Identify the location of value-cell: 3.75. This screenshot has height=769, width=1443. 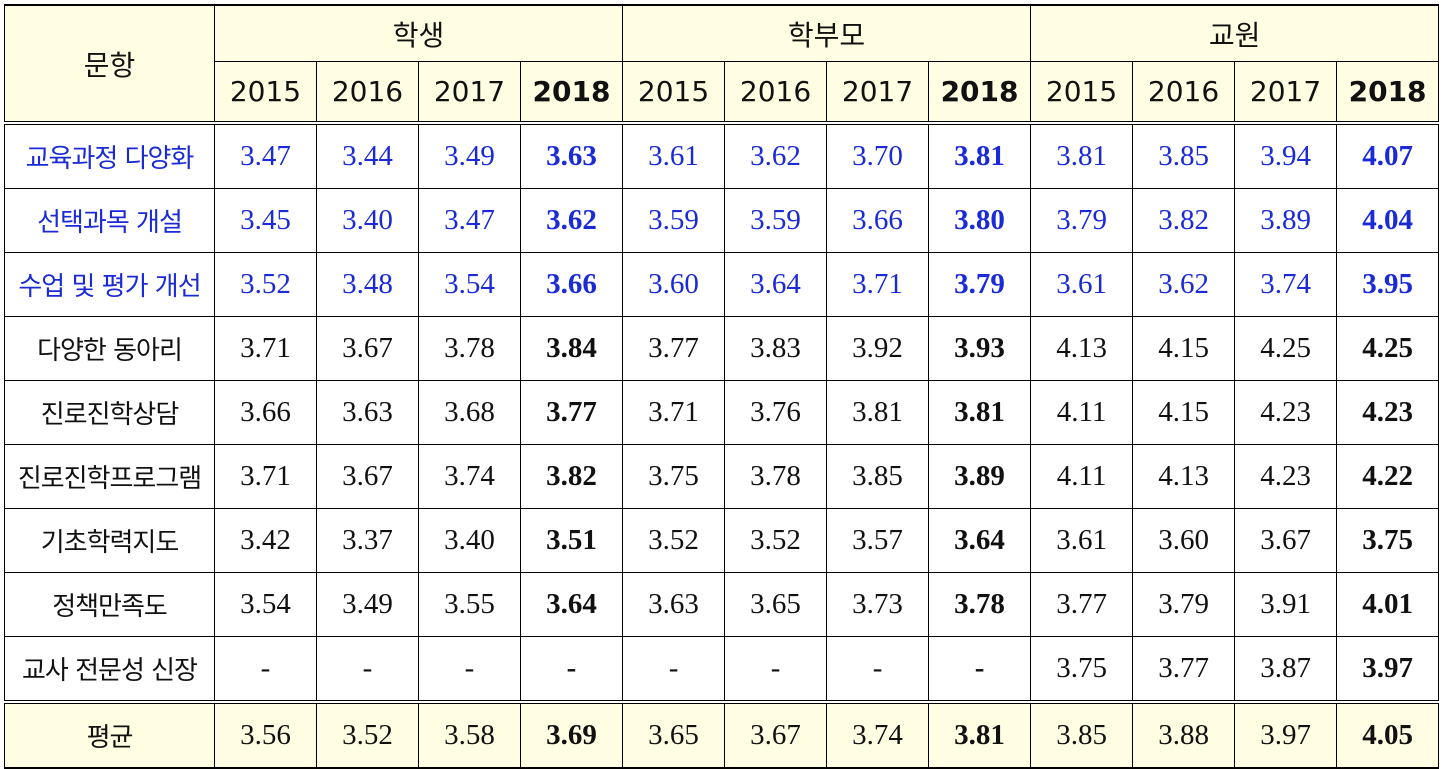
(674, 476).